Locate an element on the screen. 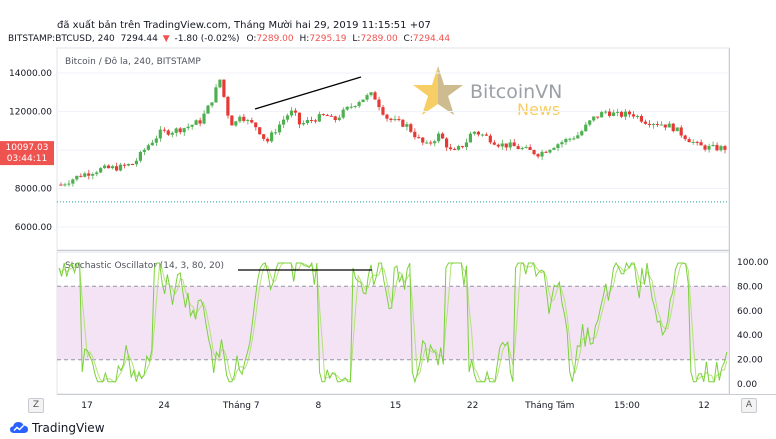 The height and width of the screenshot is (439, 776). time-tick-label: 17 is located at coordinates (86, 406).